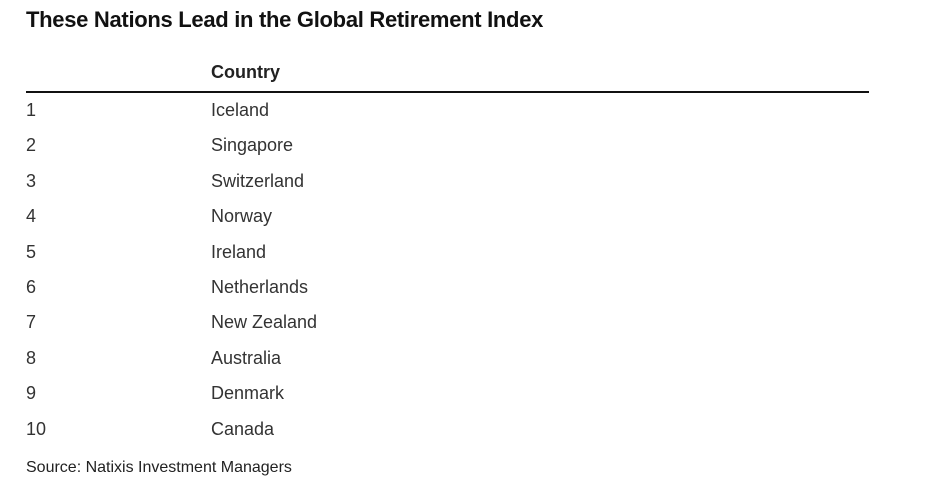 This screenshot has width=936, height=501. What do you see at coordinates (31, 145) in the screenshot?
I see `rank-cell: 2` at bounding box center [31, 145].